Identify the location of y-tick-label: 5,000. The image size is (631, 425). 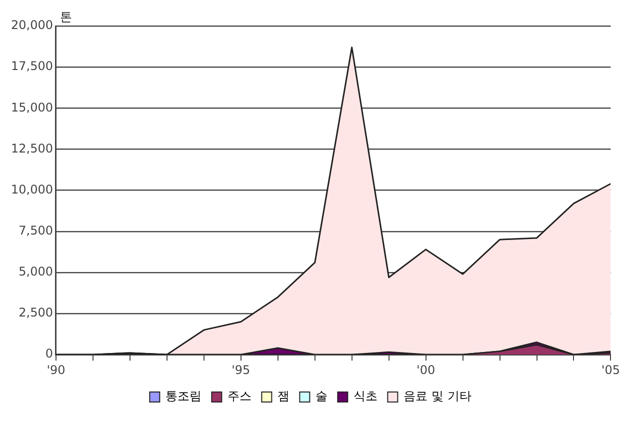
(35, 271).